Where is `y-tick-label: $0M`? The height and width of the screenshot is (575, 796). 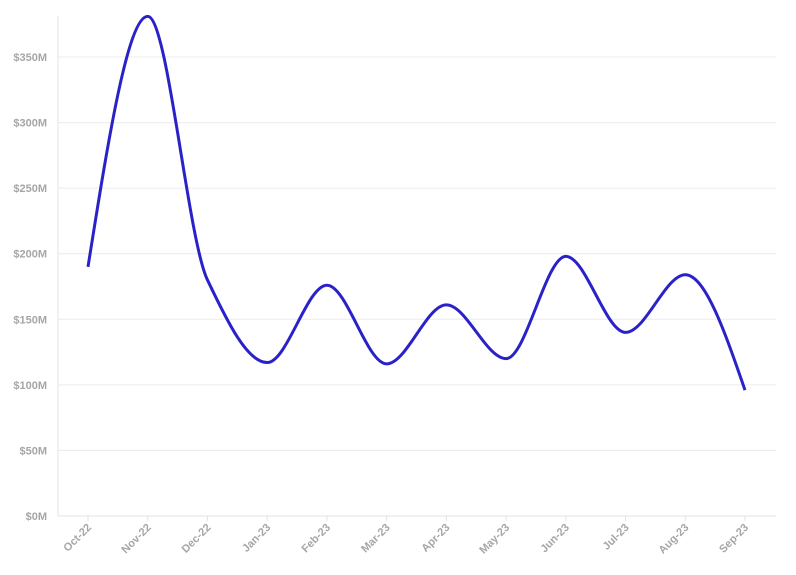 y-tick-label: $0M is located at coordinates (36, 517).